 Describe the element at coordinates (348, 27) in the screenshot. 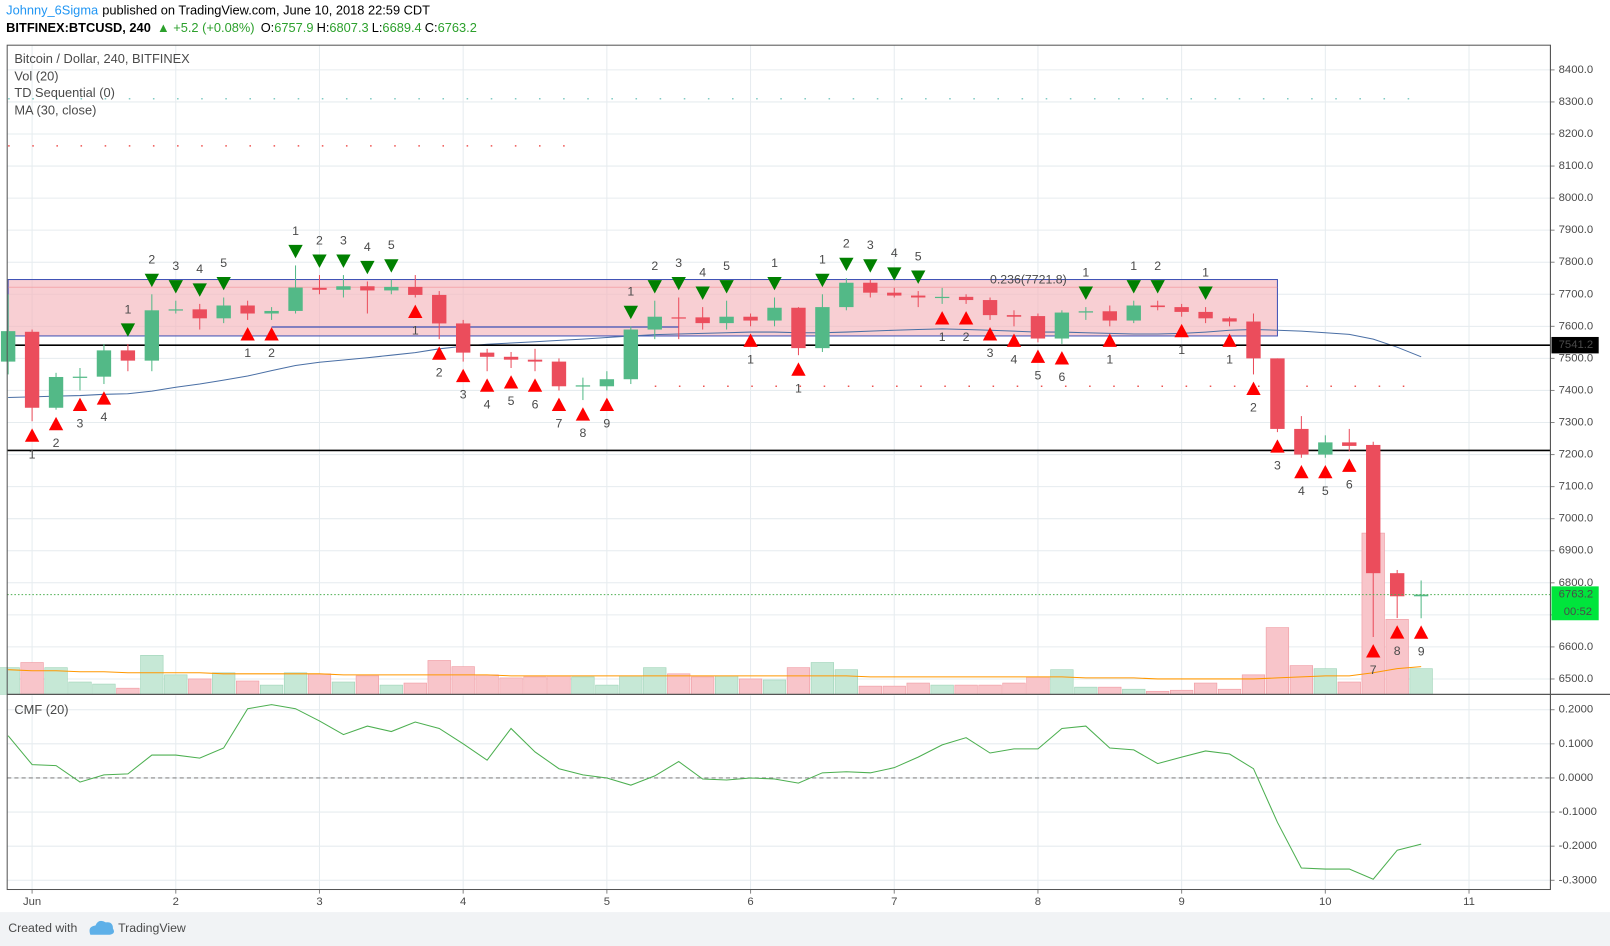

I see `ohlc-value: 6807.3` at that location.